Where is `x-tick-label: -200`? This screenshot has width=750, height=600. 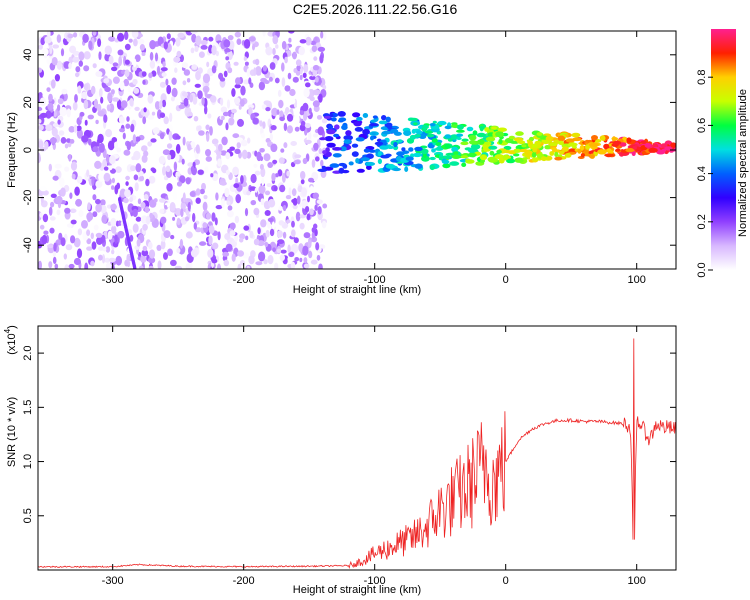 x-tick-label: -200 is located at coordinates (244, 581).